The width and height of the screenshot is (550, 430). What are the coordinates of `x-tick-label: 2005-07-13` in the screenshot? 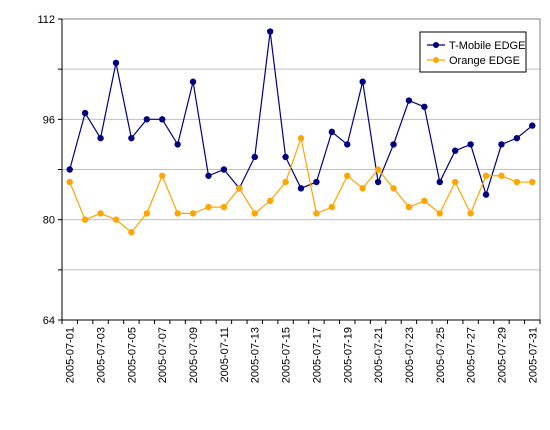 It's located at (256, 355).